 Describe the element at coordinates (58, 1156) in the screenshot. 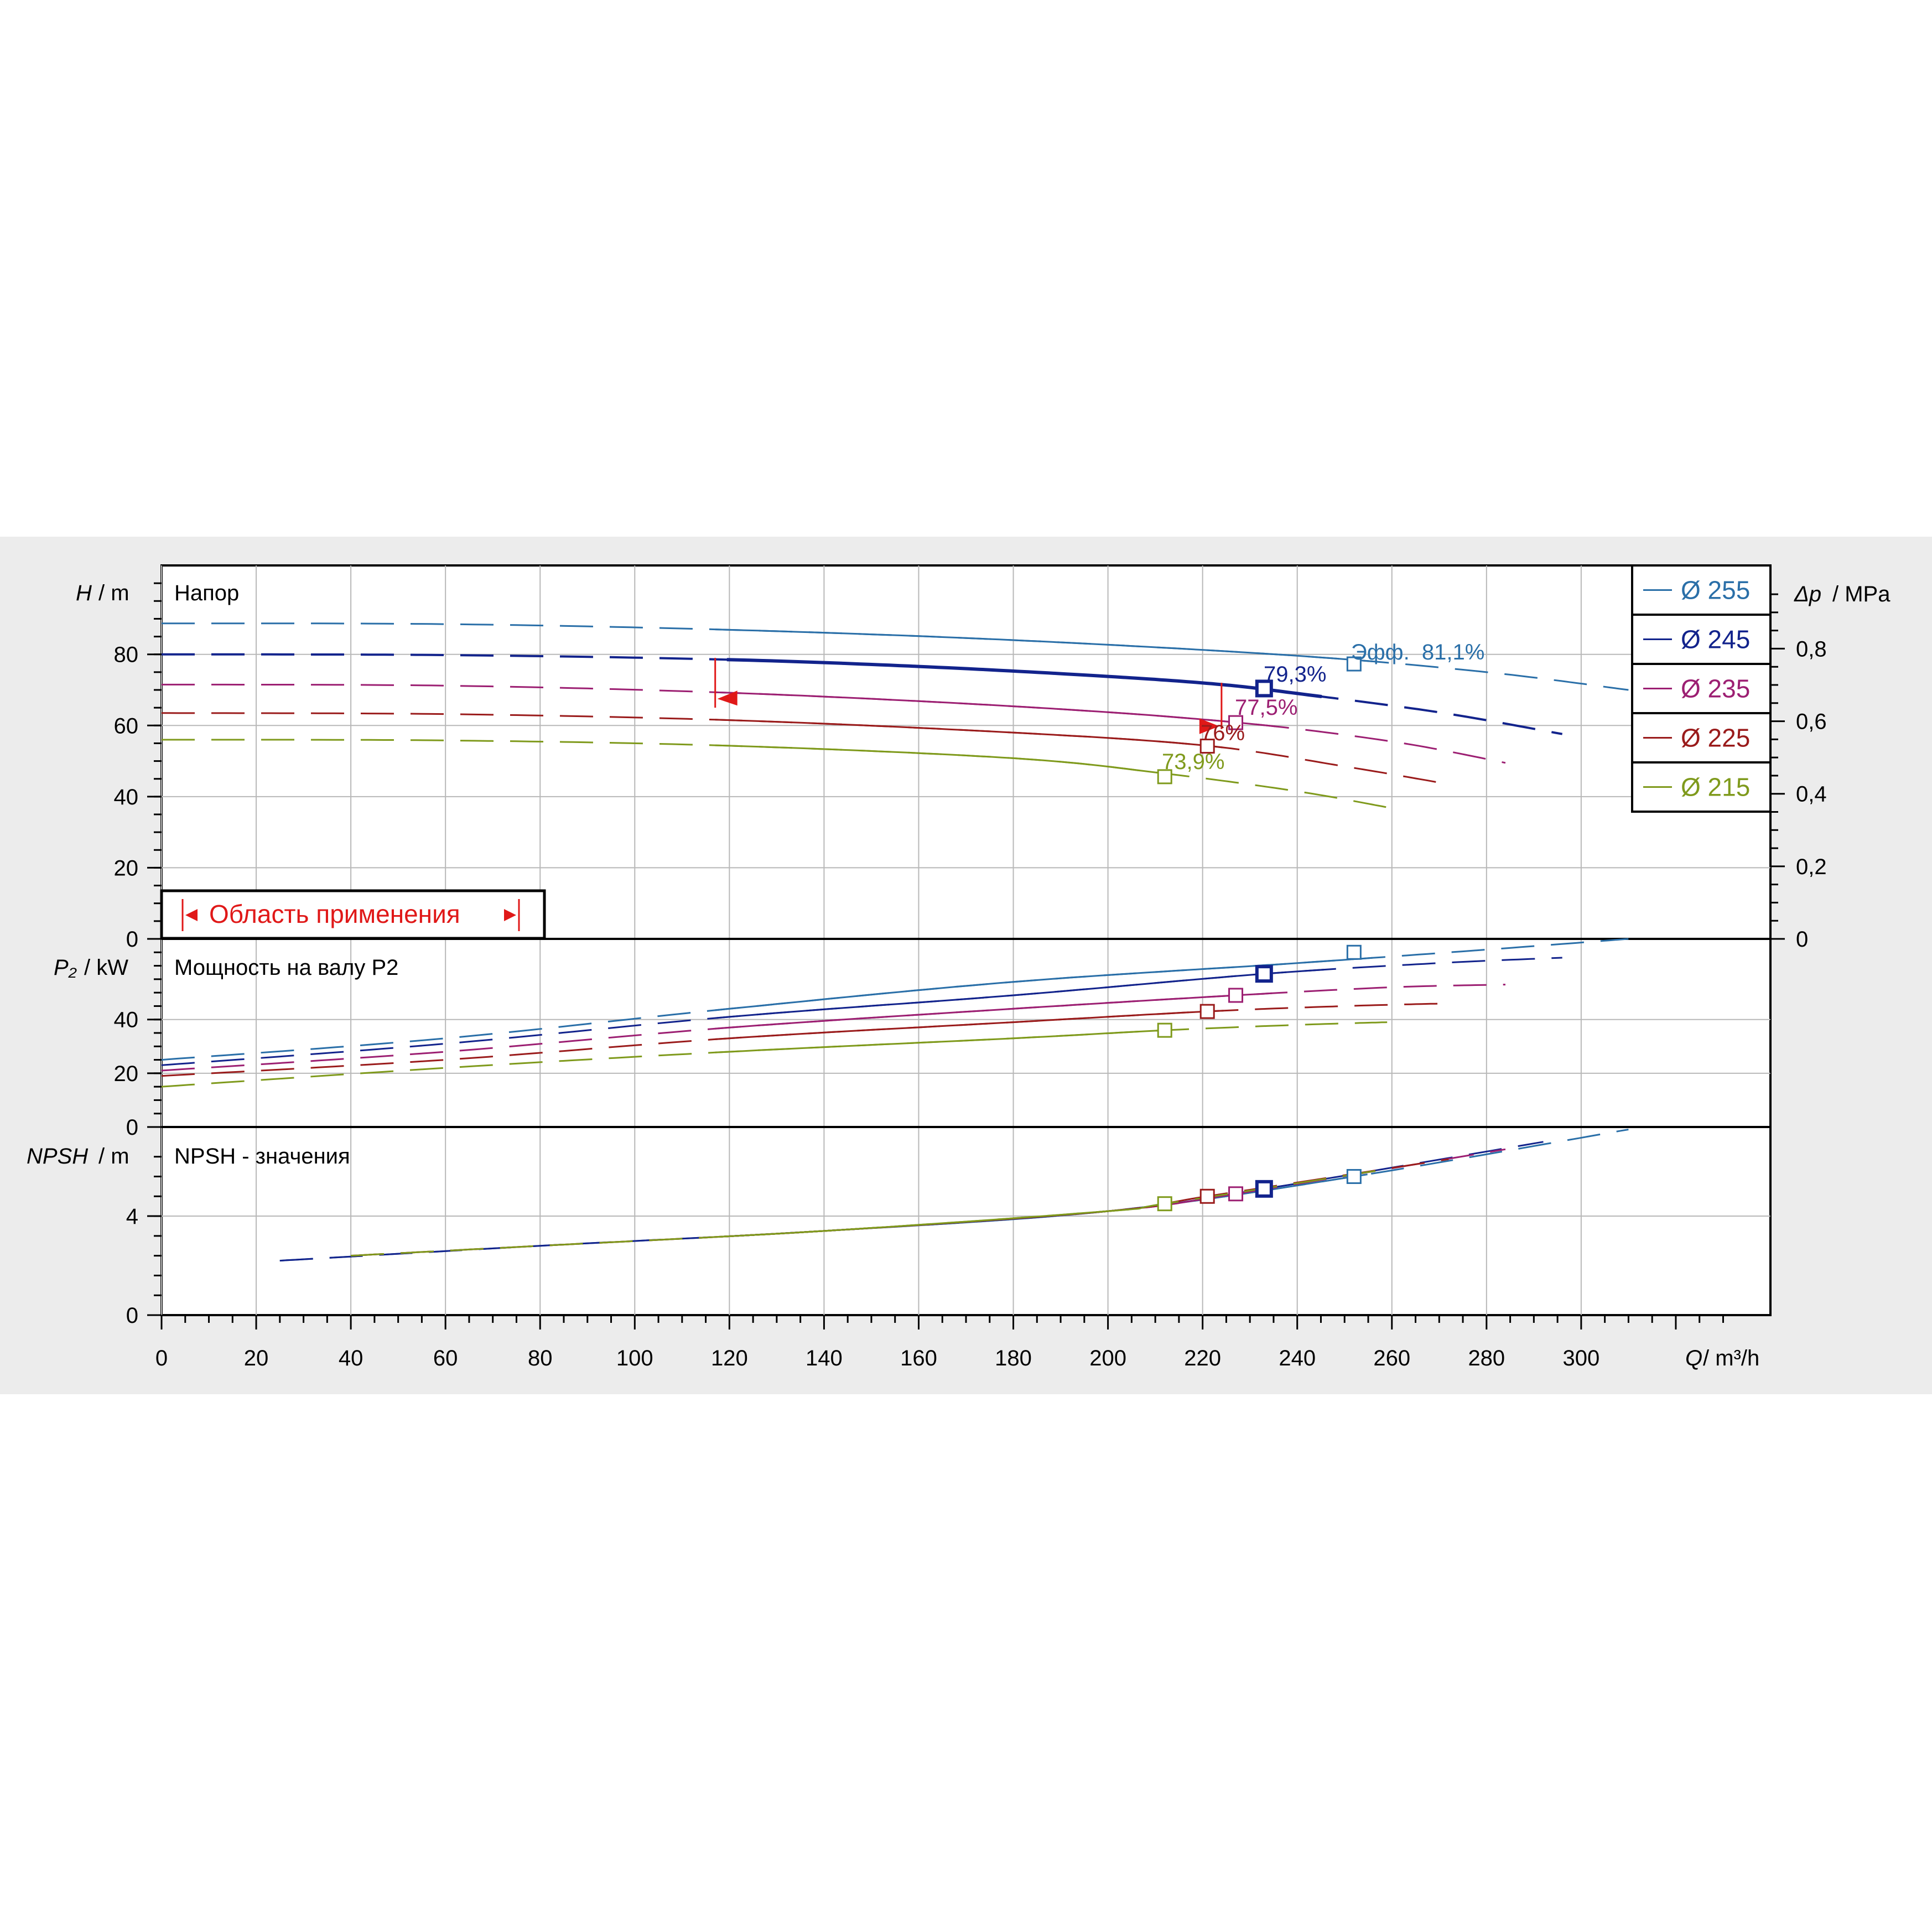

I see `npsh-axis-symbol: NPSH` at that location.